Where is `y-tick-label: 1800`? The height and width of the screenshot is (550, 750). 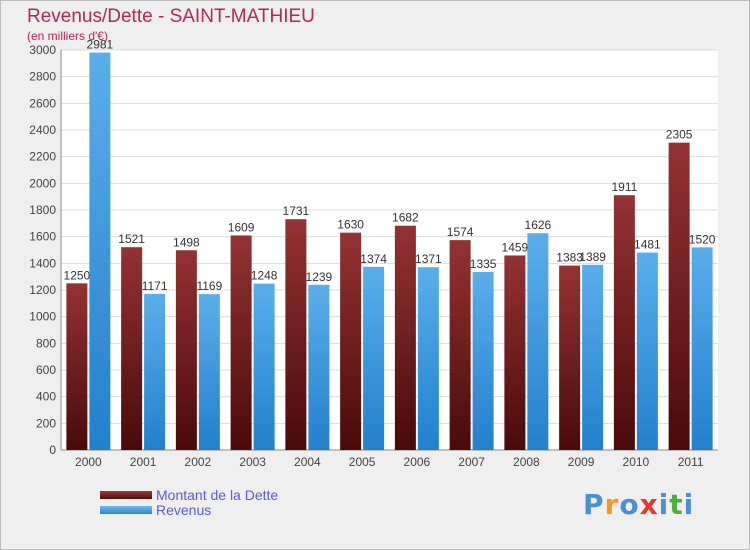
y-tick-label: 1800 is located at coordinates (42, 210).